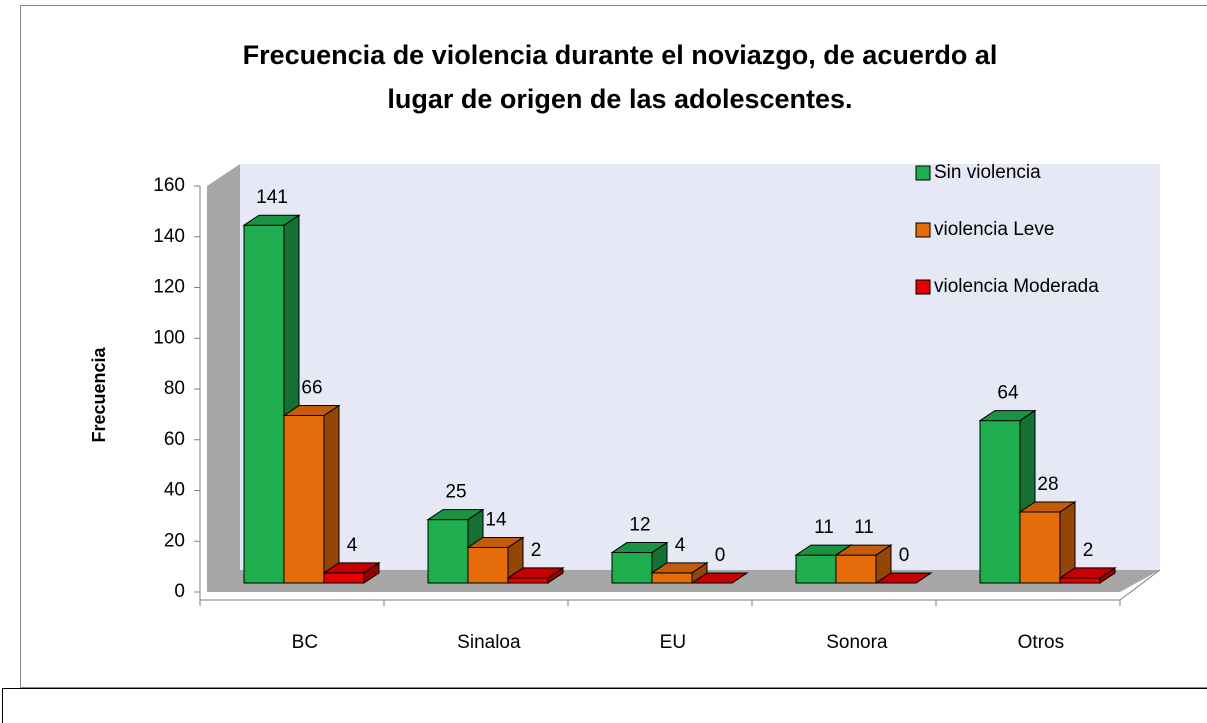  Describe the element at coordinates (179, 591) in the screenshot. I see `y-tick-label: 0` at that location.